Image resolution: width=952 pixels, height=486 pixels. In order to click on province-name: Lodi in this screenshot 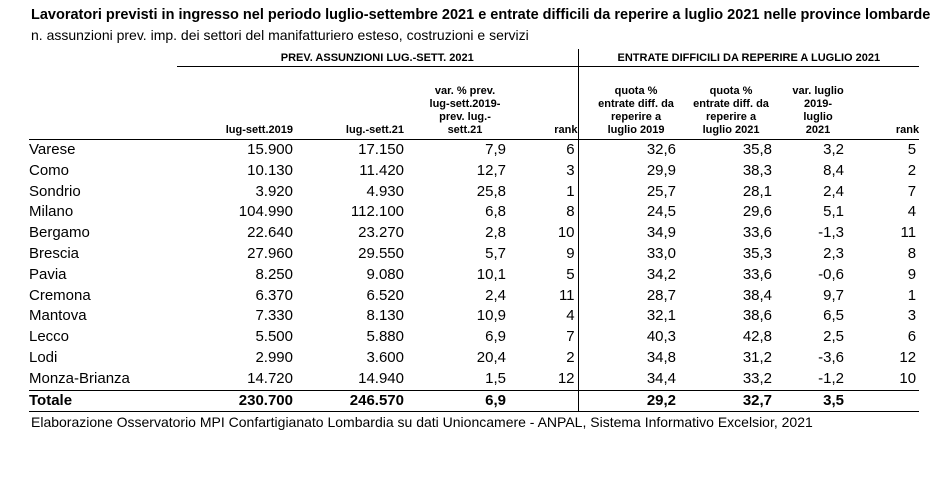, I will do `click(43, 357)`.